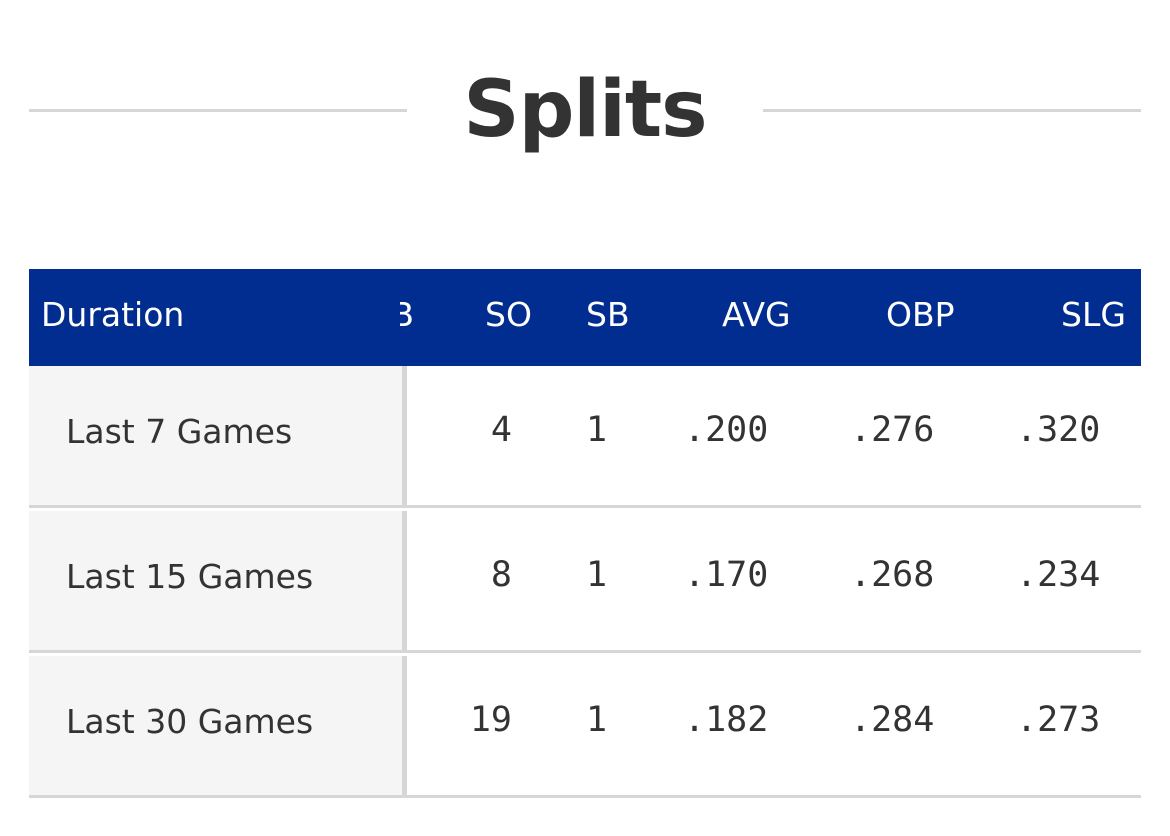  I want to click on cell-slg: .234, so click(1058, 575).